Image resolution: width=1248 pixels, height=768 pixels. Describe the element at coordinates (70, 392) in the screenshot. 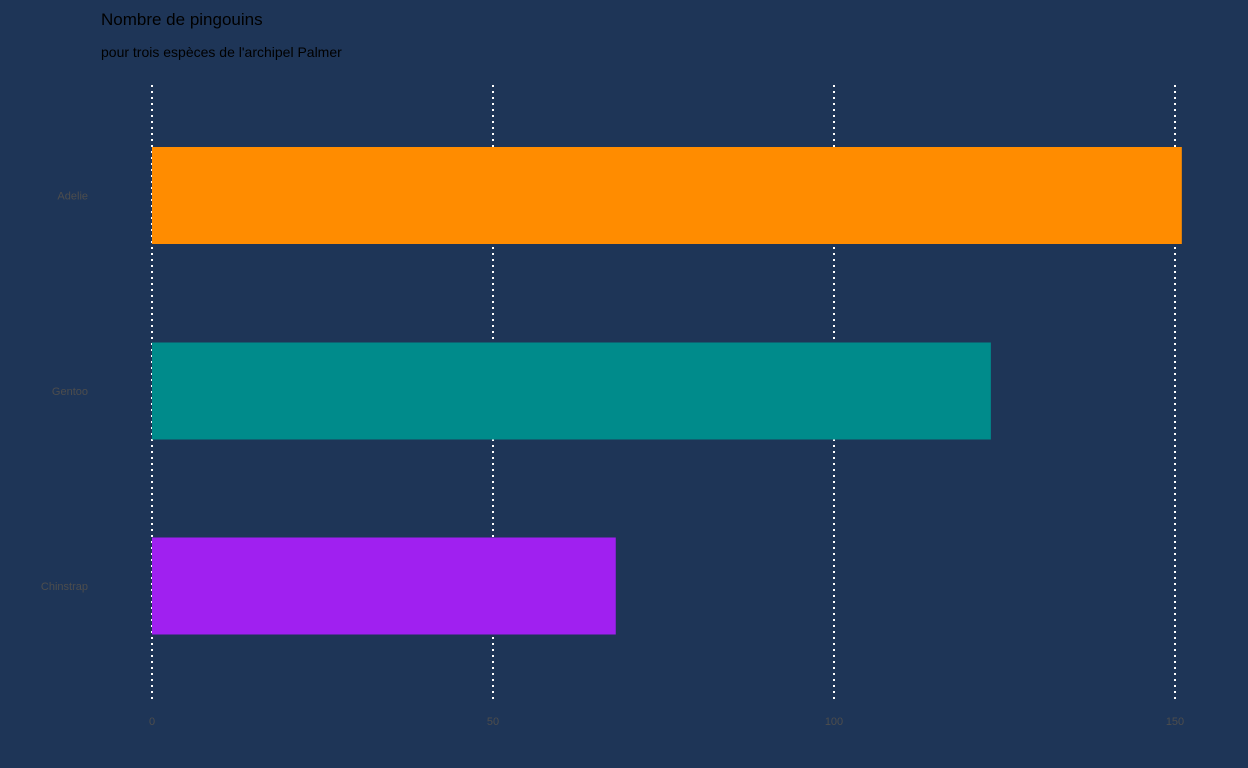

I see `y-tick-label-gentoo: Gentoo` at that location.